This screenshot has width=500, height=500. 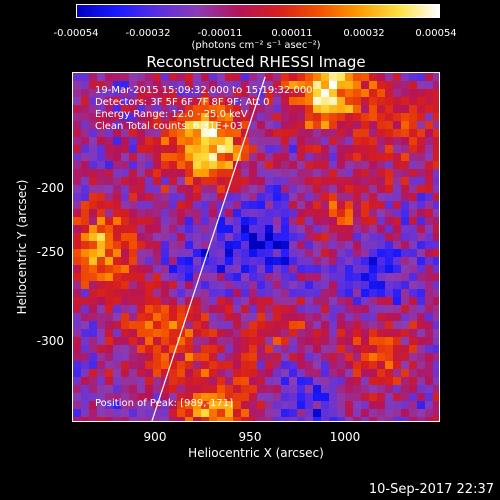 I want to click on colorbar-tick-label: 0.00011, so click(x=292, y=33).